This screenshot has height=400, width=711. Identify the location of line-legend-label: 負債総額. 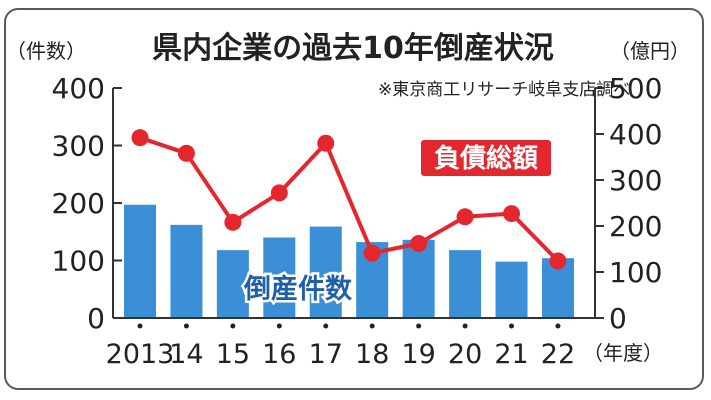
(486, 158).